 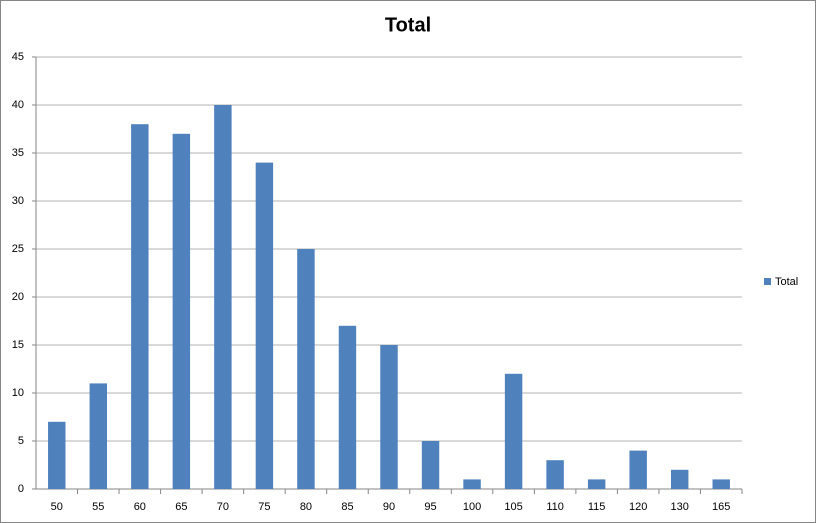 What do you see at coordinates (430, 507) in the screenshot?
I see `x-tick-label: 95` at bounding box center [430, 507].